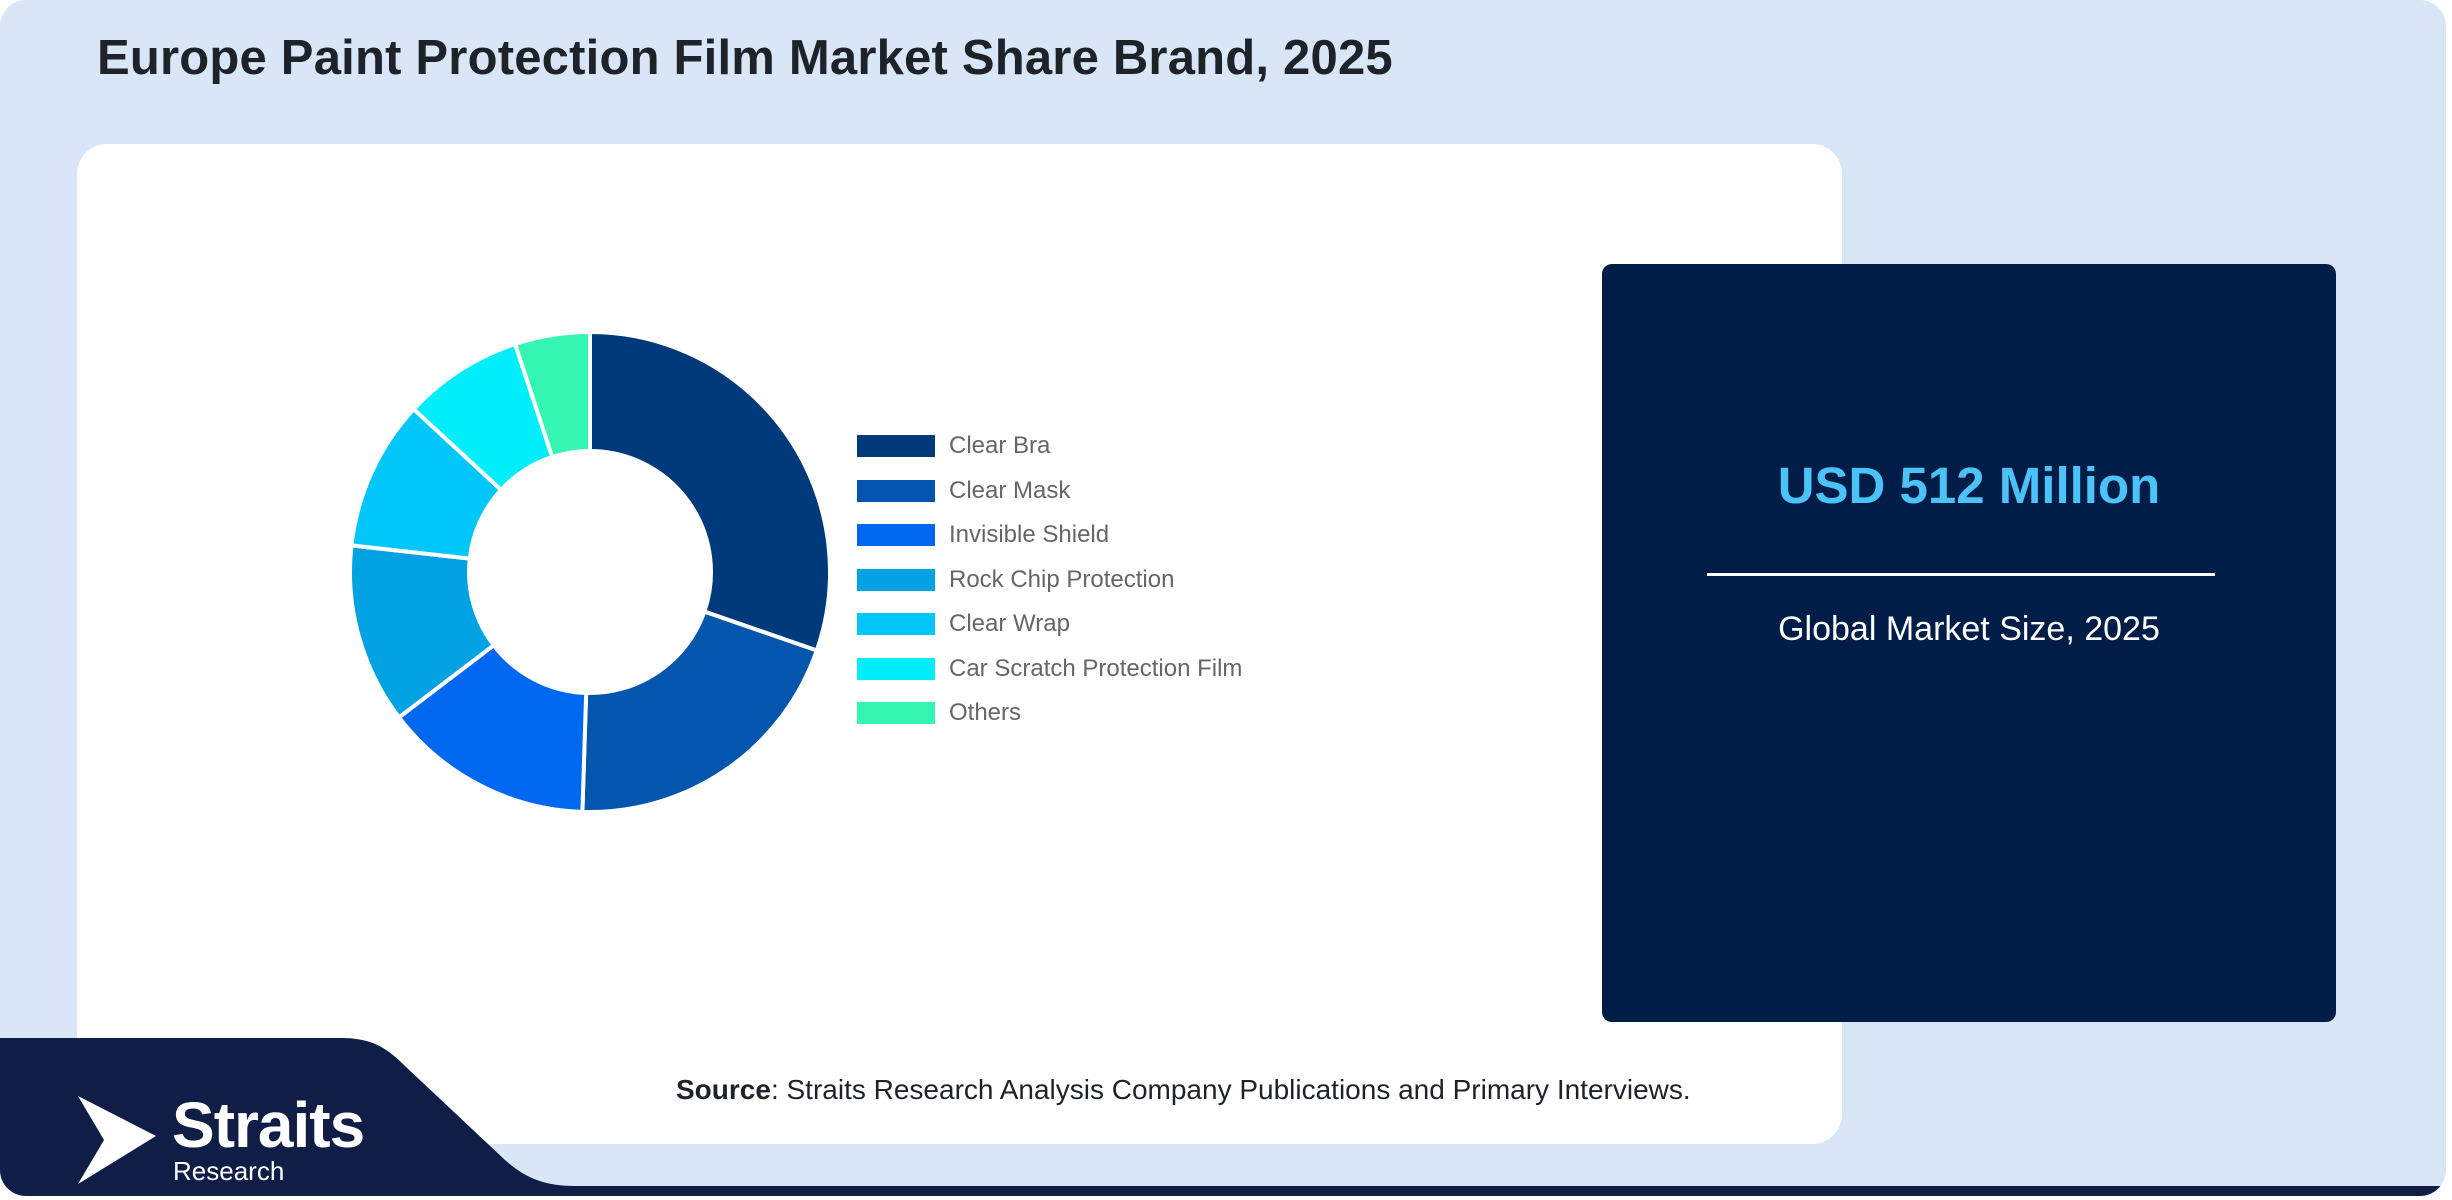 The image size is (2452, 1200). I want to click on market-size-value: USD 512 Million, so click(1969, 485).